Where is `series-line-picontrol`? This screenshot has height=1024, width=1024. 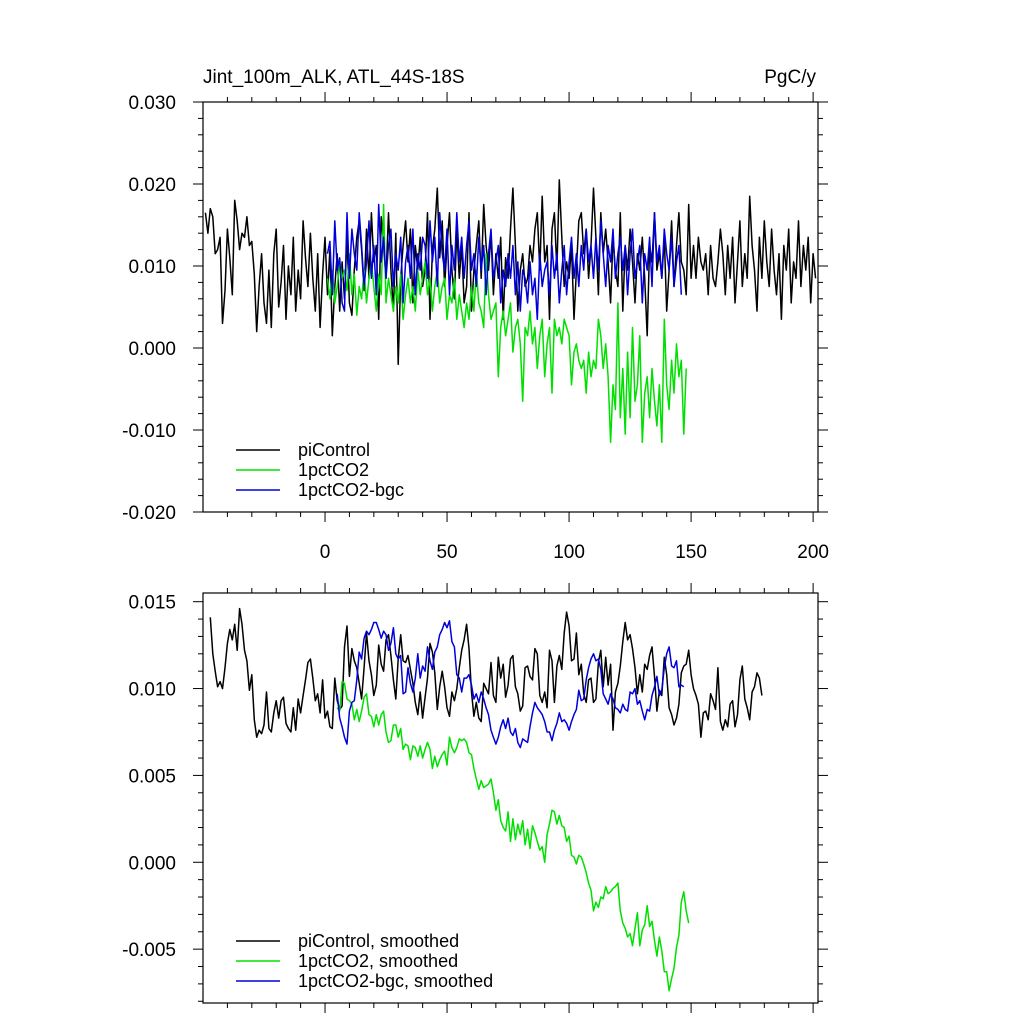 series-line-picontrol is located at coordinates (510, 272).